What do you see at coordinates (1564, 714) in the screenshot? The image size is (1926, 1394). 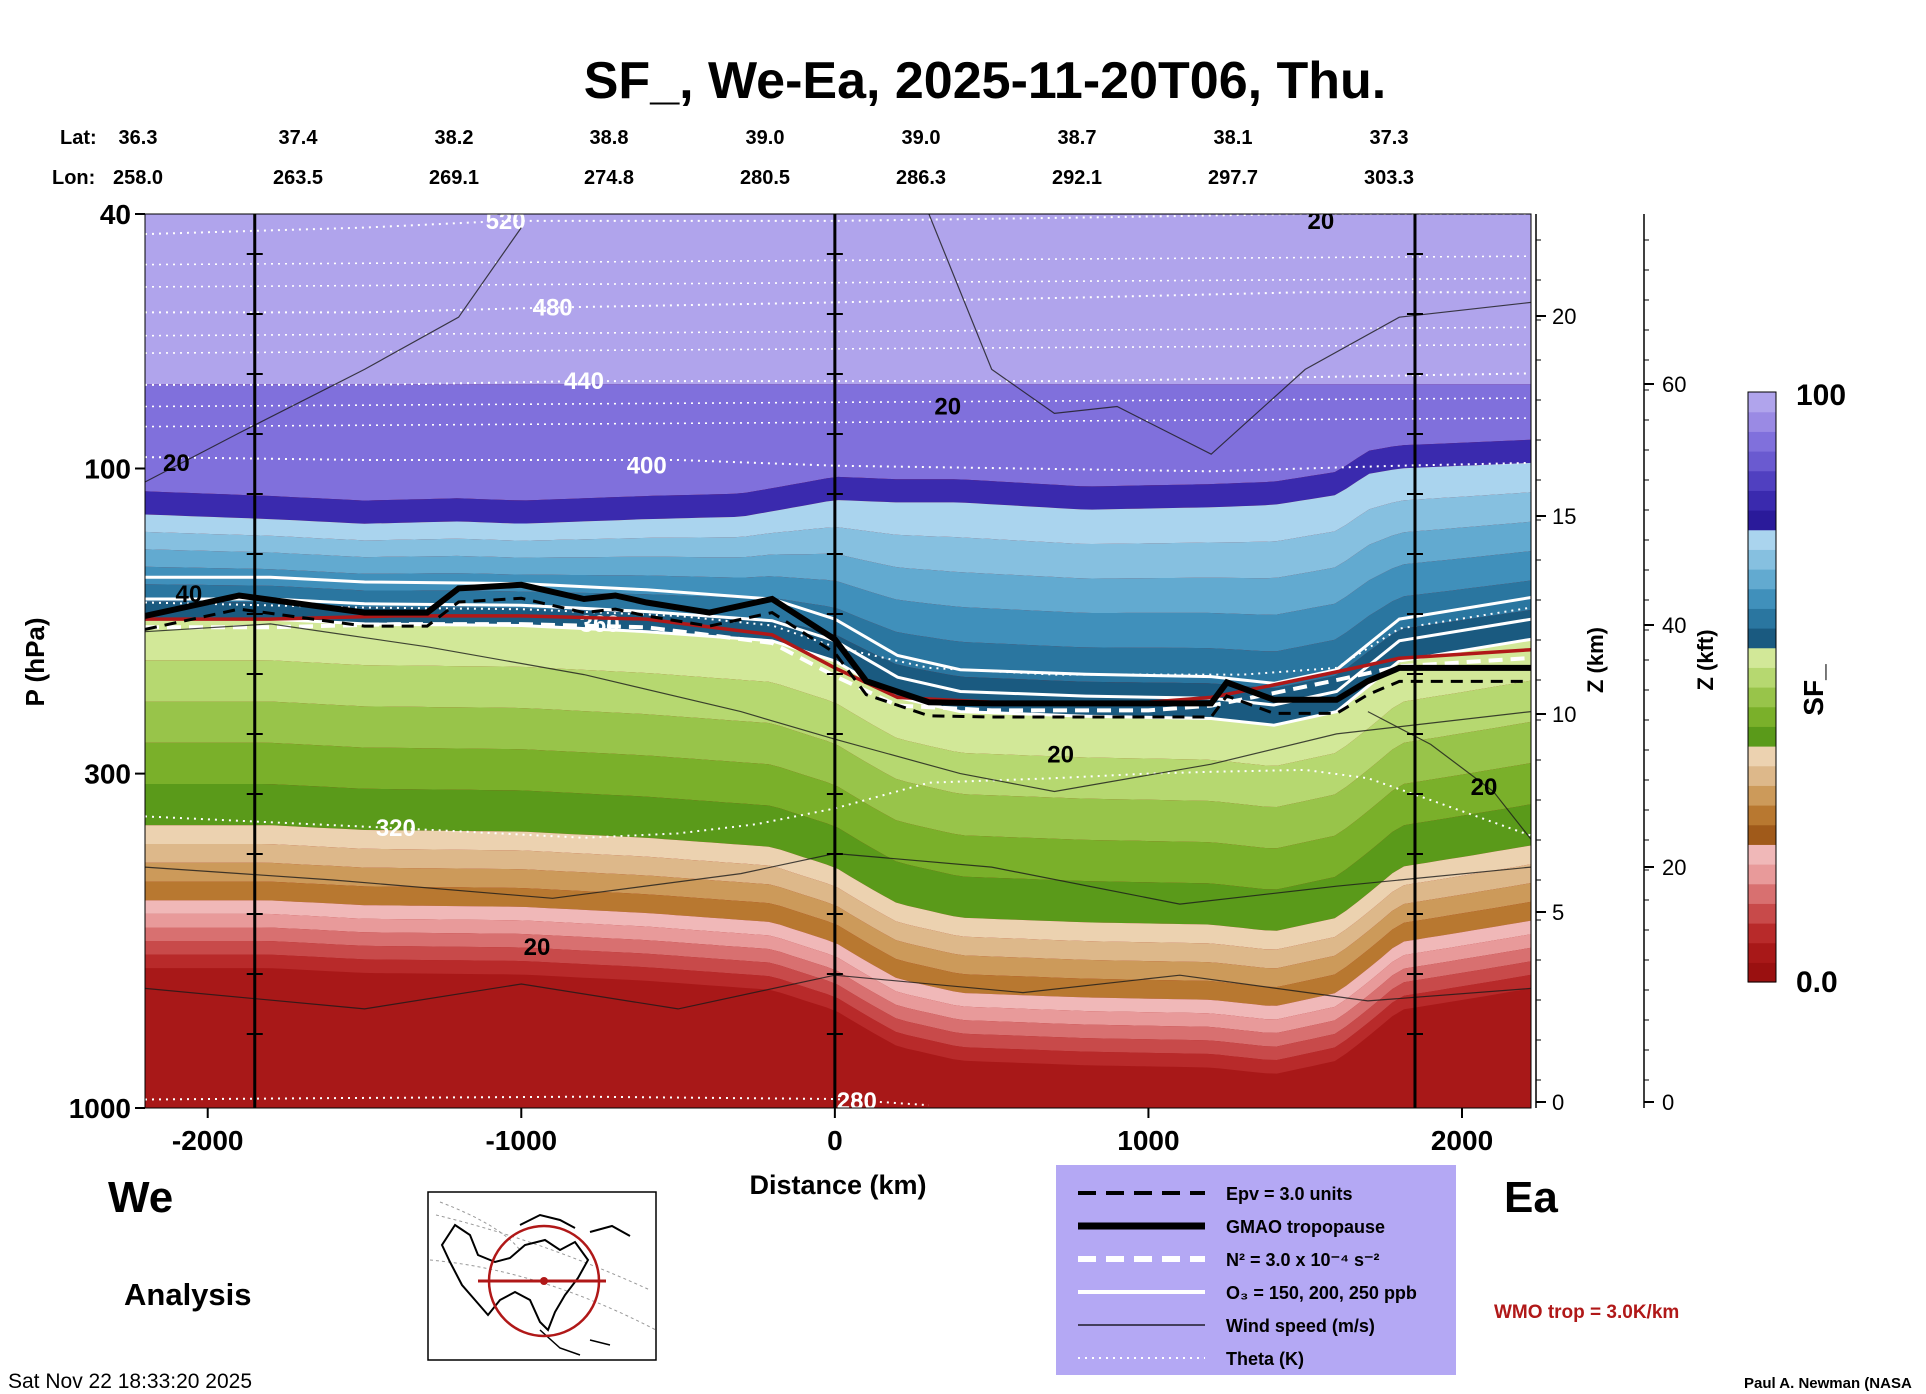 I see `z-km-tick-label: 10` at bounding box center [1564, 714].